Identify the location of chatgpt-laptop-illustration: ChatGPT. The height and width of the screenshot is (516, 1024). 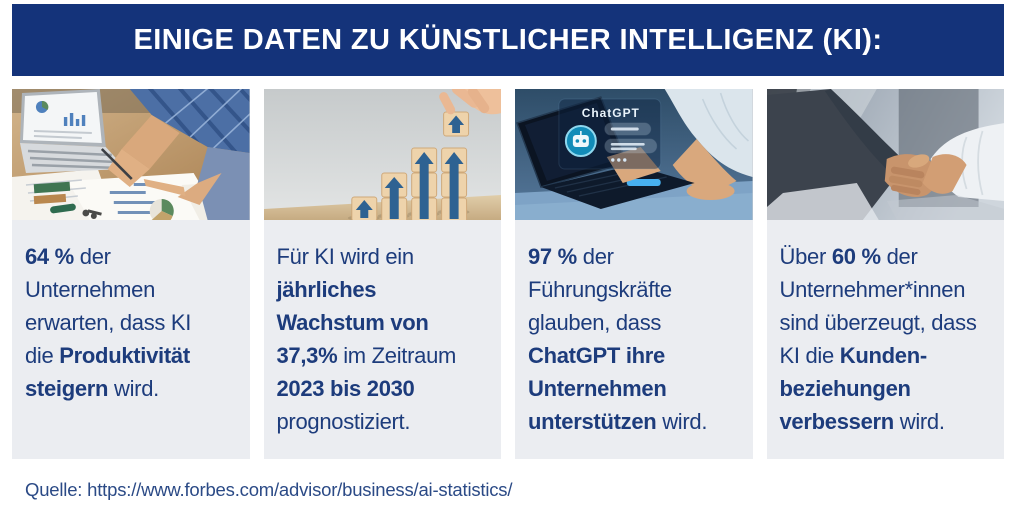
(634, 154).